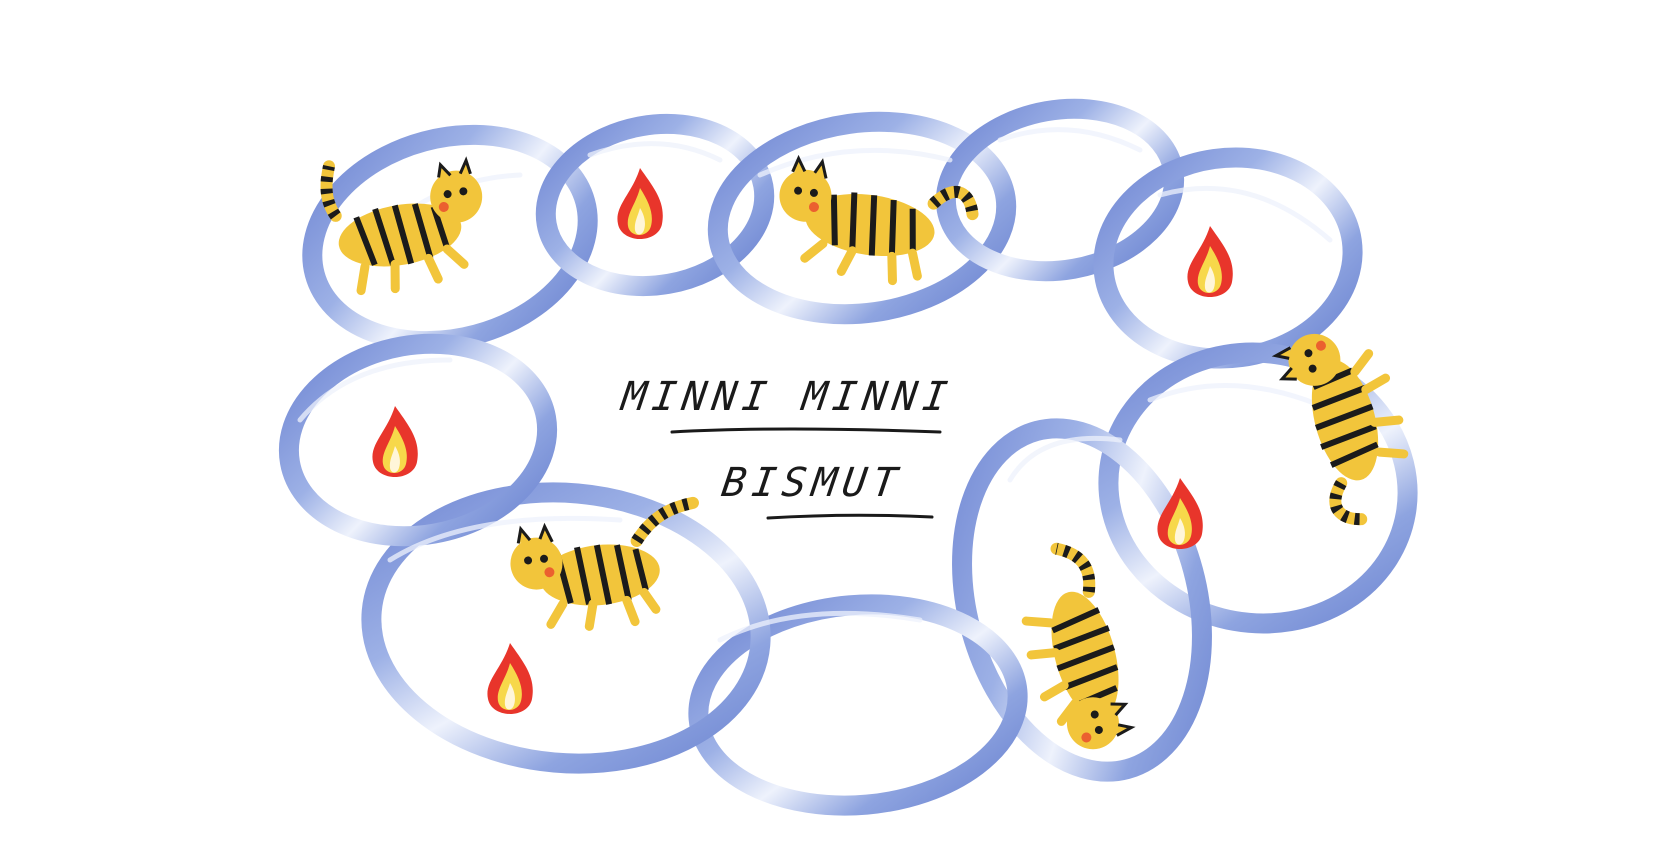 Image resolution: width=1680 pixels, height=854 pixels. Describe the element at coordinates (812, 483) in the screenshot. I see `title-line-2: BISMUT` at that location.